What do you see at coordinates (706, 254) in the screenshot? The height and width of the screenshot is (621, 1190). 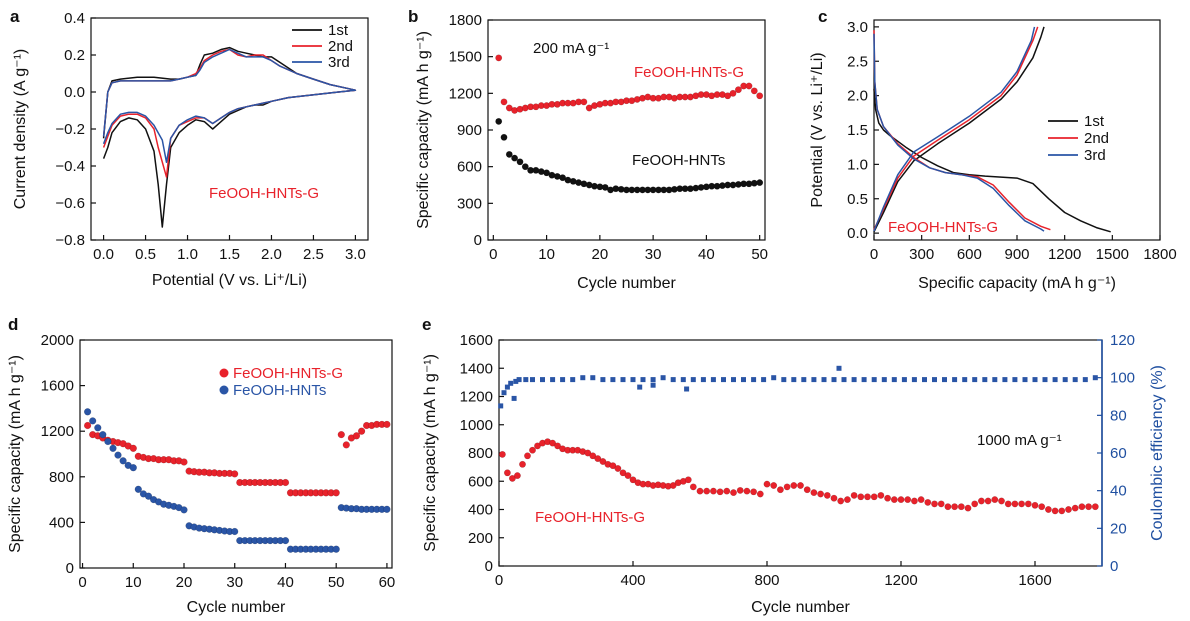 I see `x-tick-label: 40` at bounding box center [706, 254].